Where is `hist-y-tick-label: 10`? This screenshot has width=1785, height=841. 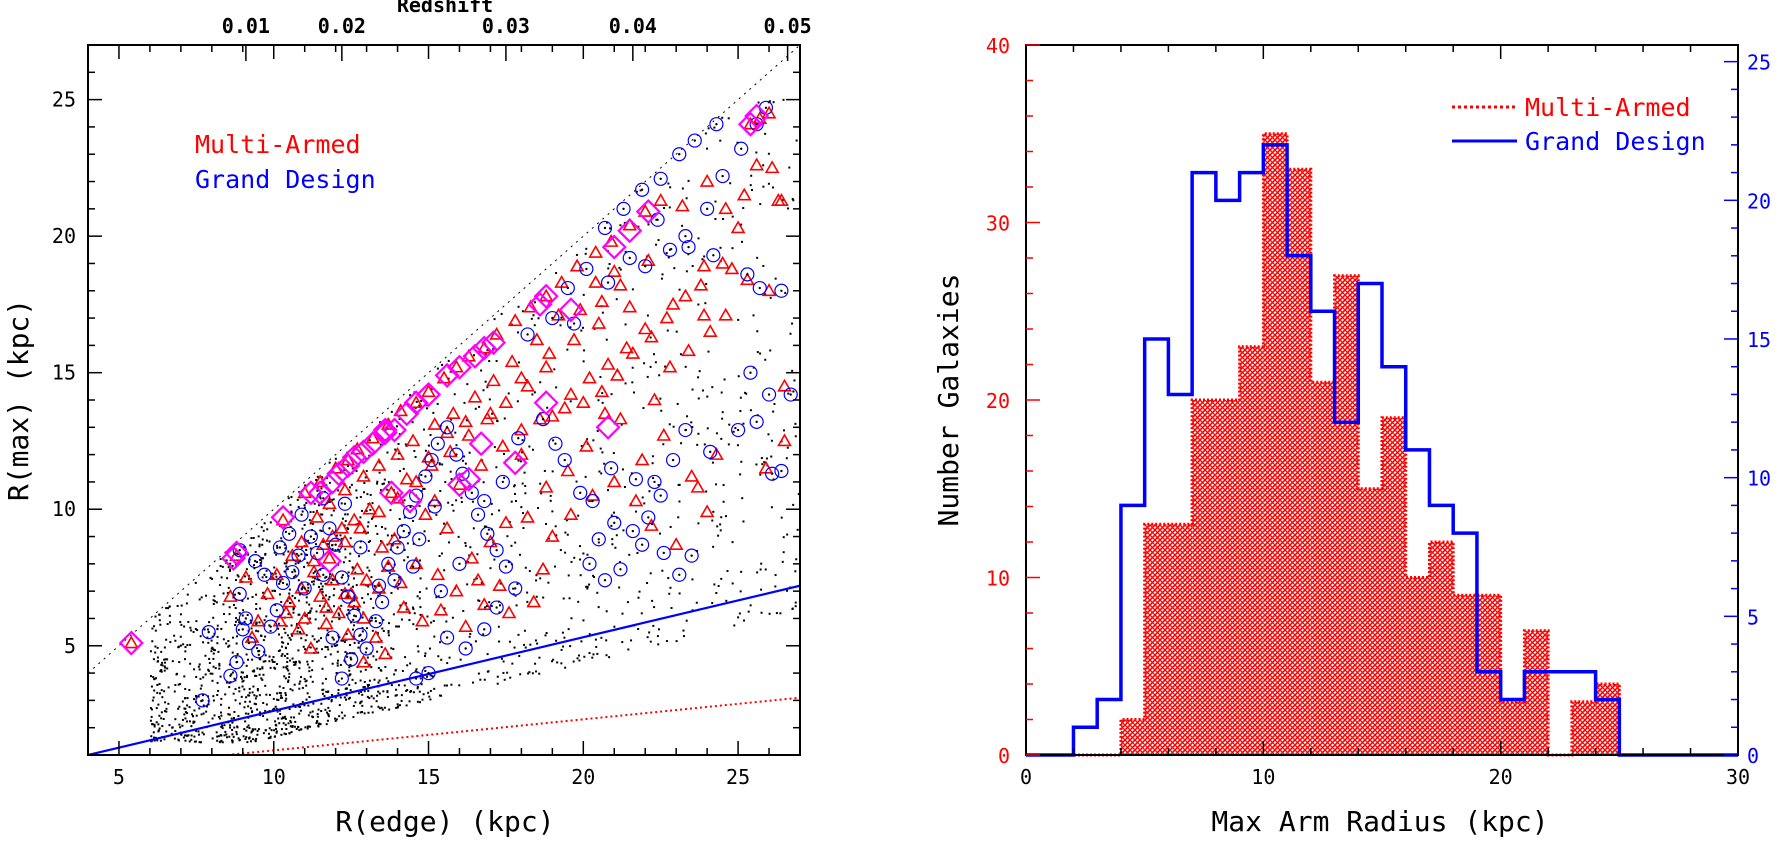
hist-y-tick-label: 10 is located at coordinates (998, 579).